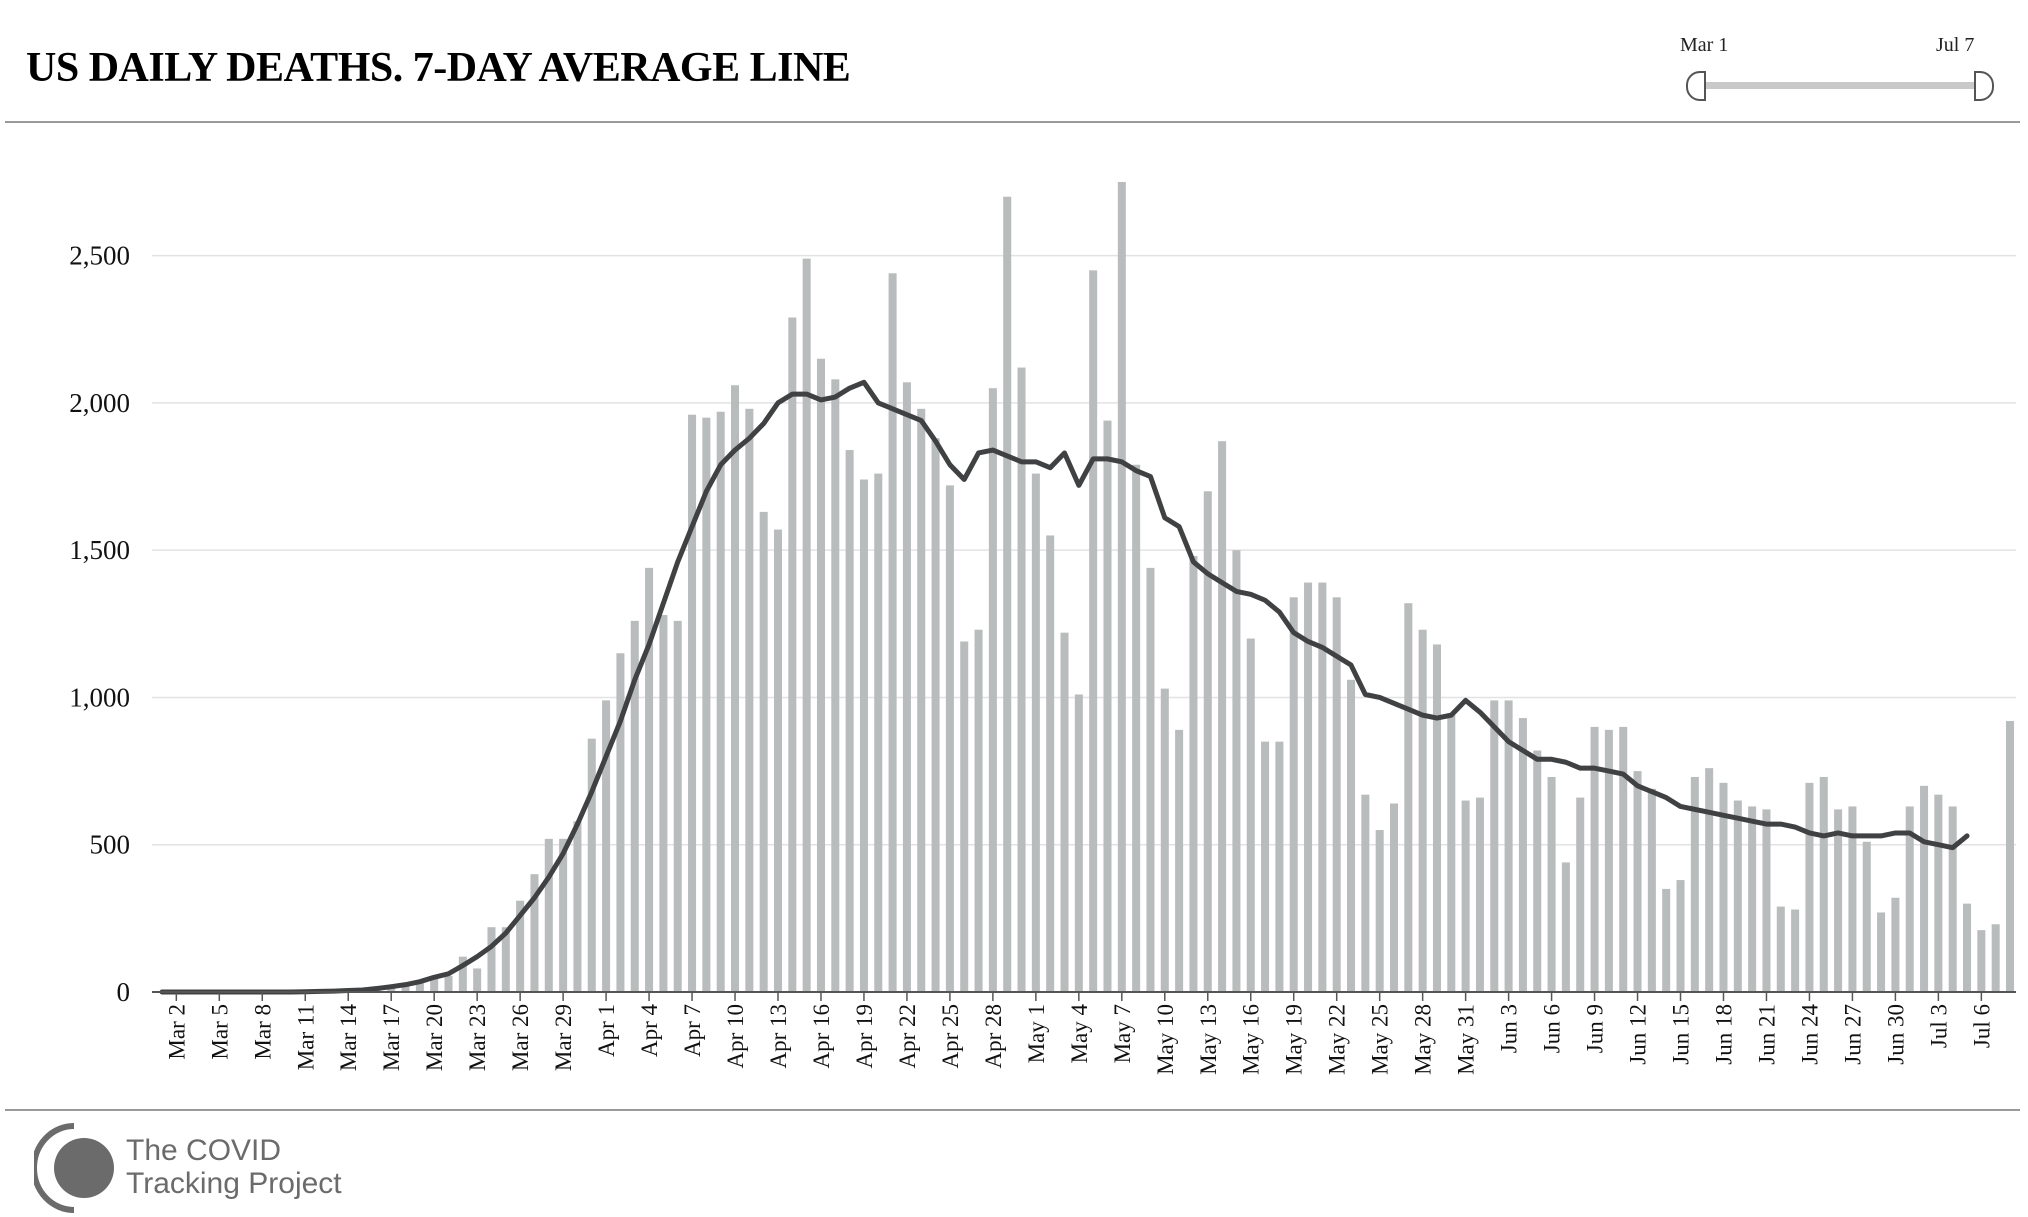 Image resolution: width=2028 pixels, height=1217 pixels. I want to click on x-tick-label: Jun 21, so click(1766, 1034).